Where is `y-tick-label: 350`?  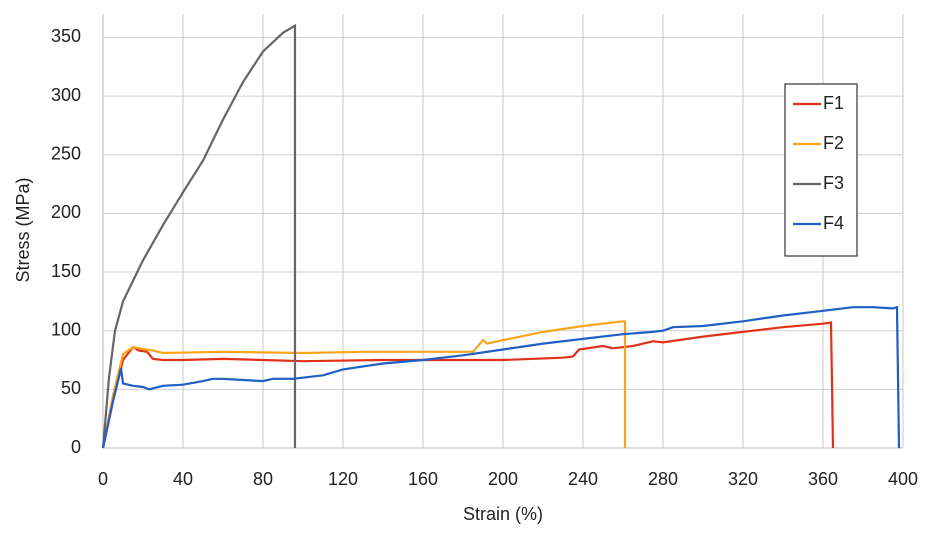
y-tick-label: 350 is located at coordinates (66, 36).